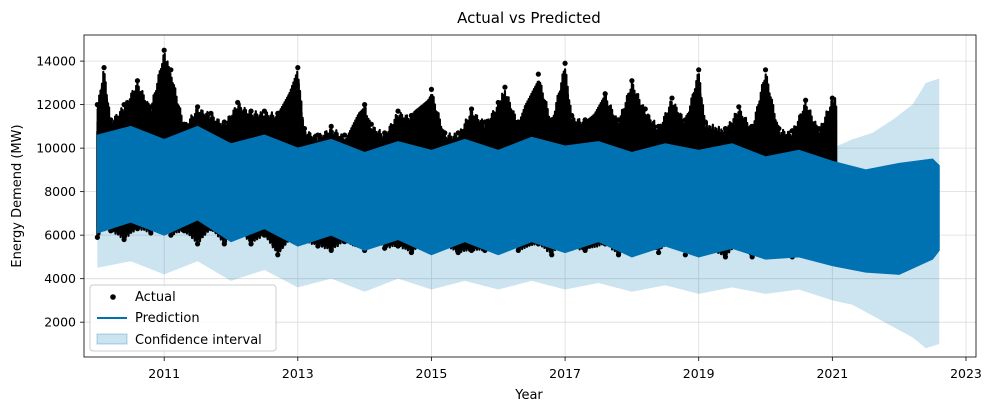  Describe the element at coordinates (528, 395) in the screenshot. I see `x-axis-title: Year` at that location.